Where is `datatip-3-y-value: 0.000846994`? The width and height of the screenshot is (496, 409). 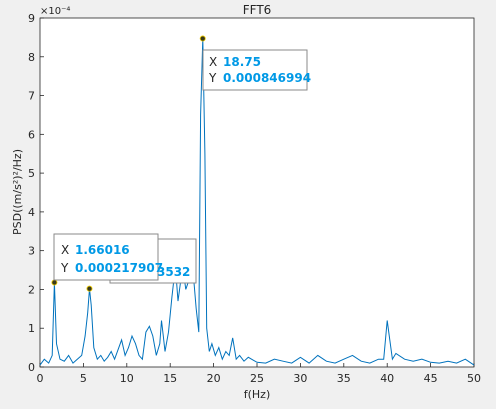 datatip-3-y-value: 0.000846994 is located at coordinates (267, 78).